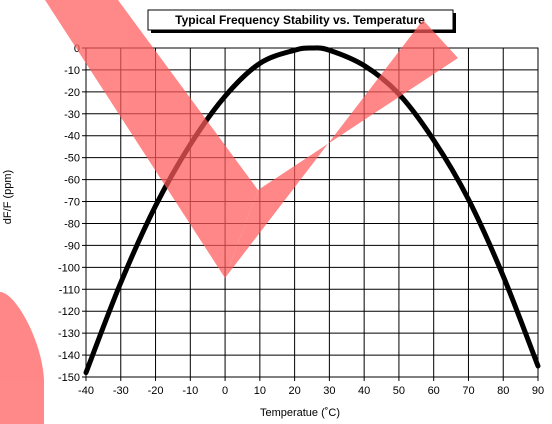 The width and height of the screenshot is (552, 424). What do you see at coordinates (364, 391) in the screenshot?
I see `x-tick-label: 40` at bounding box center [364, 391].